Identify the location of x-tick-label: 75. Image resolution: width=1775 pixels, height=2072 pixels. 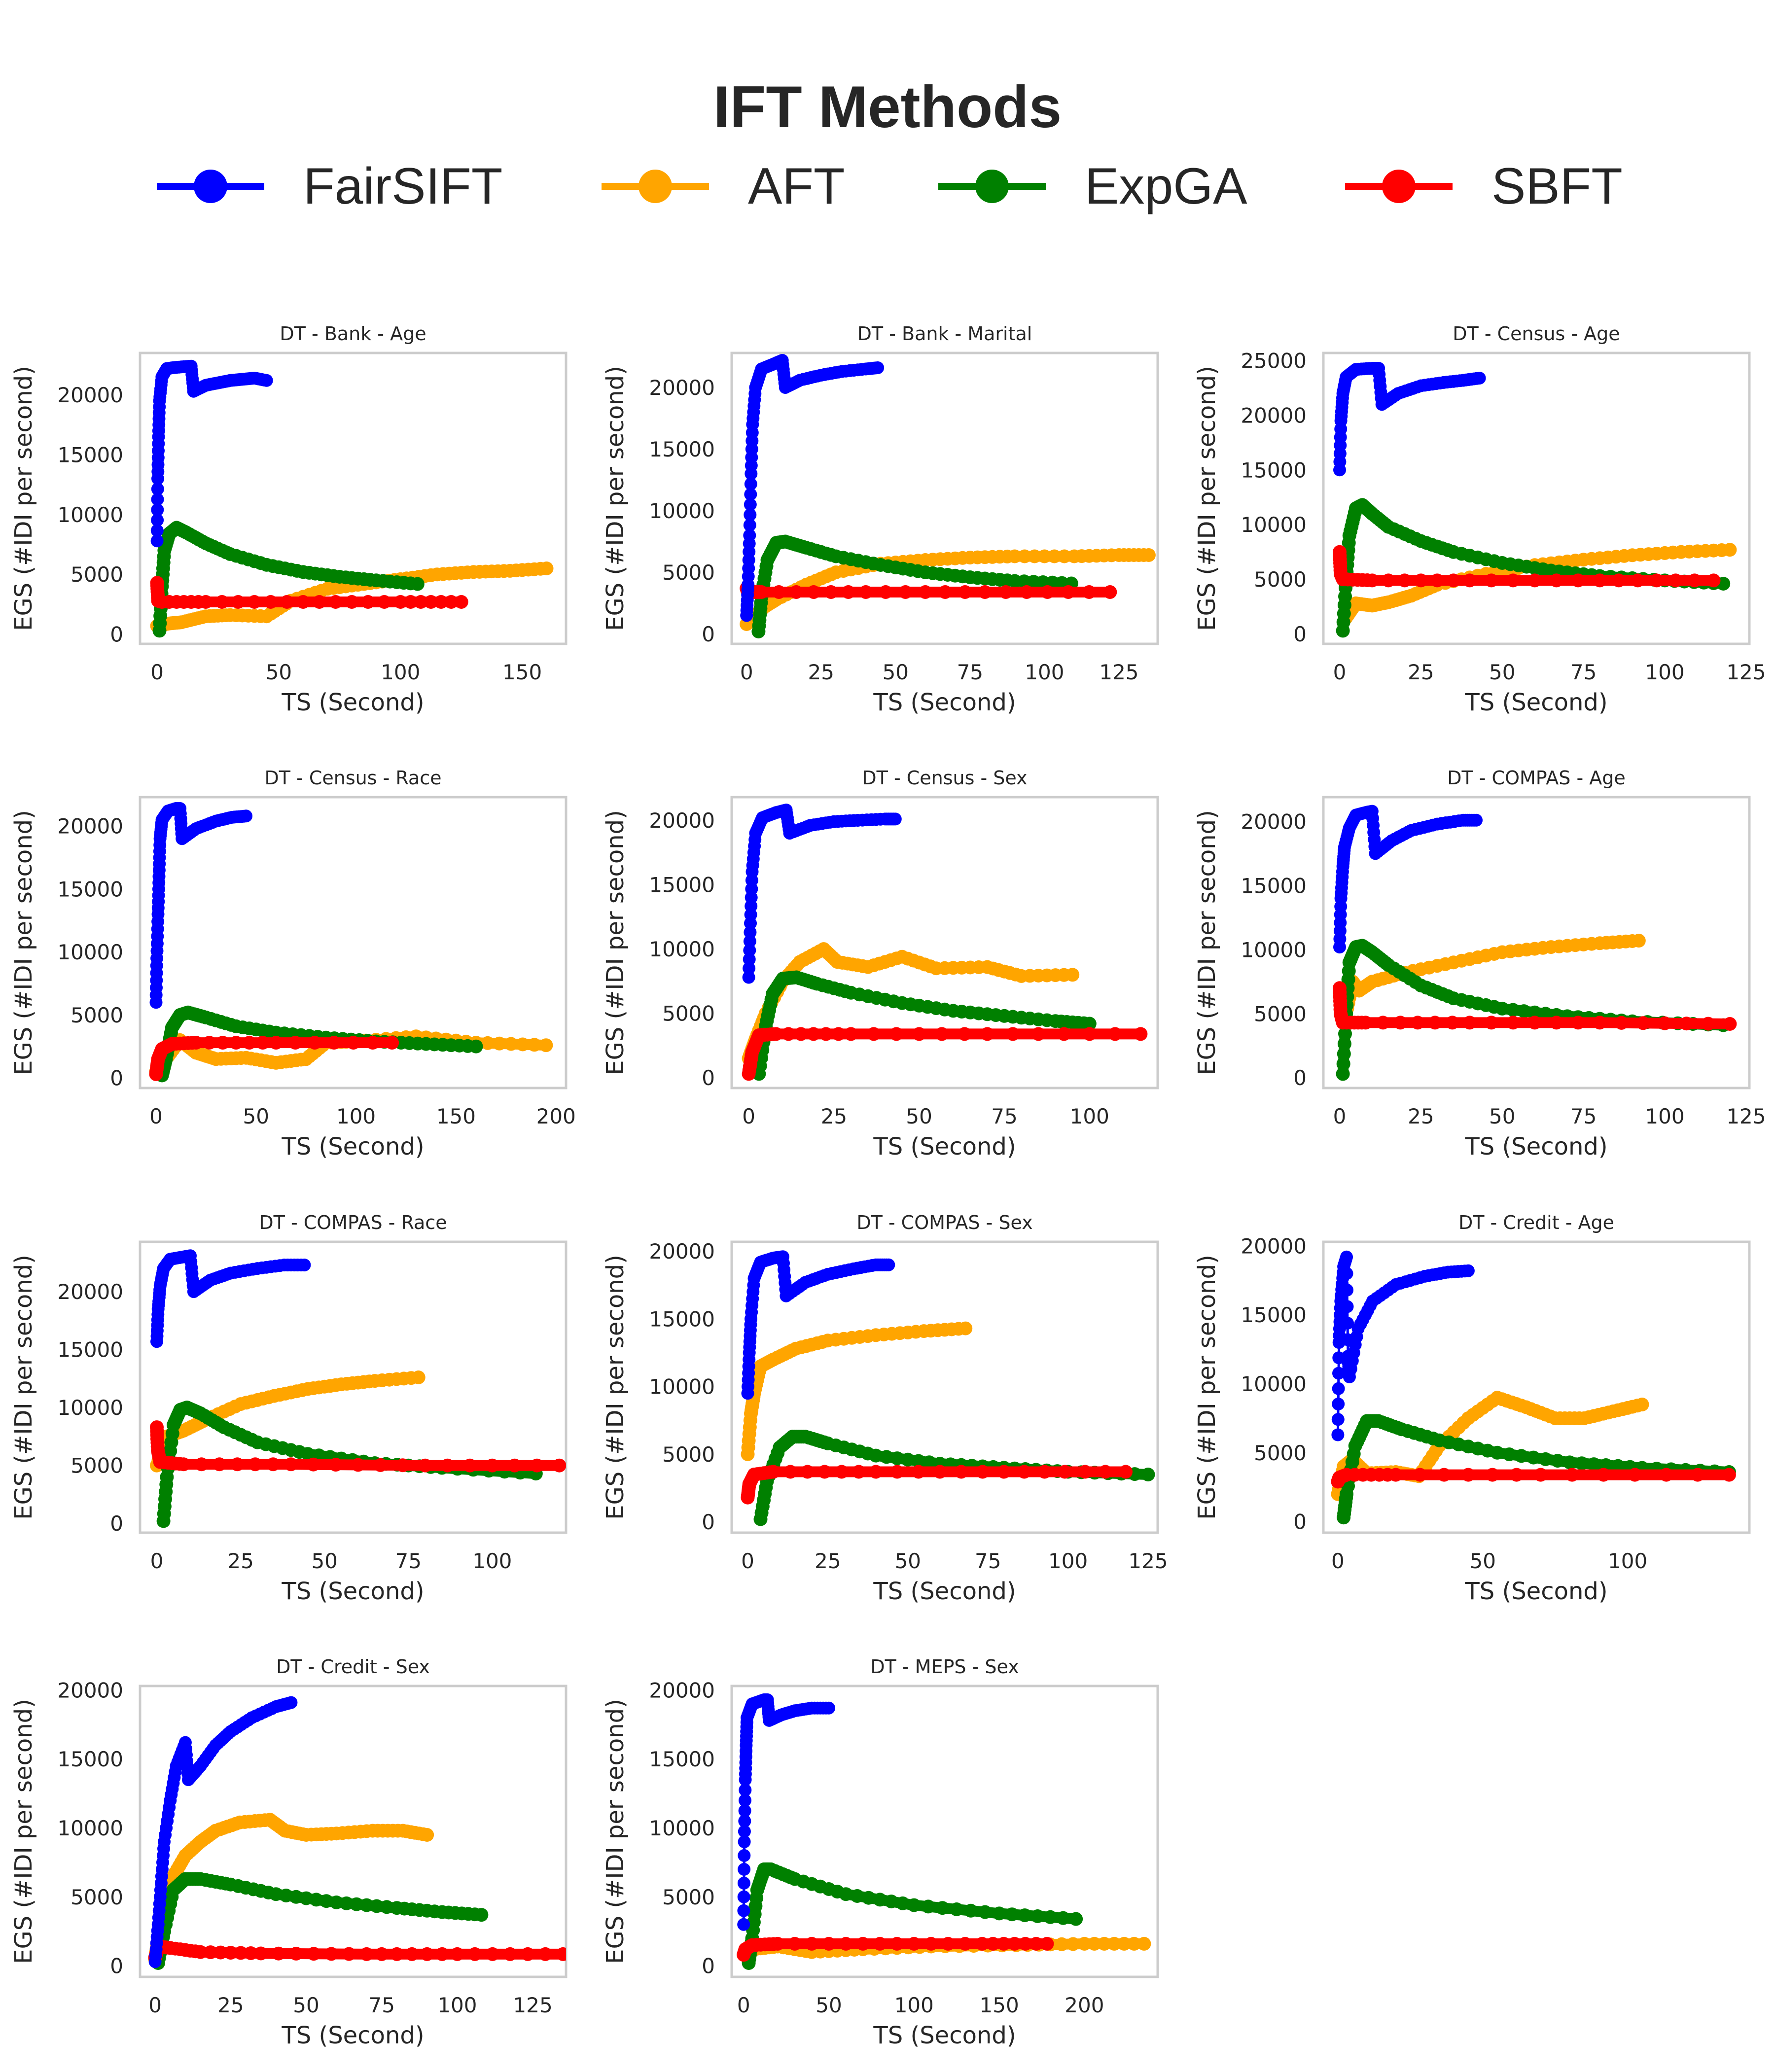
(1004, 1116).